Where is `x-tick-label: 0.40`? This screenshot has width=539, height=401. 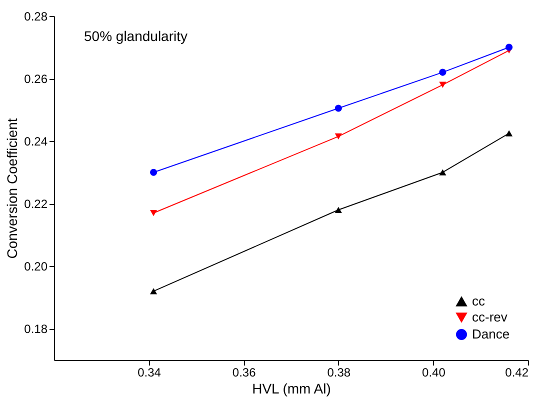 x-tick-label: 0.40 is located at coordinates (434, 373).